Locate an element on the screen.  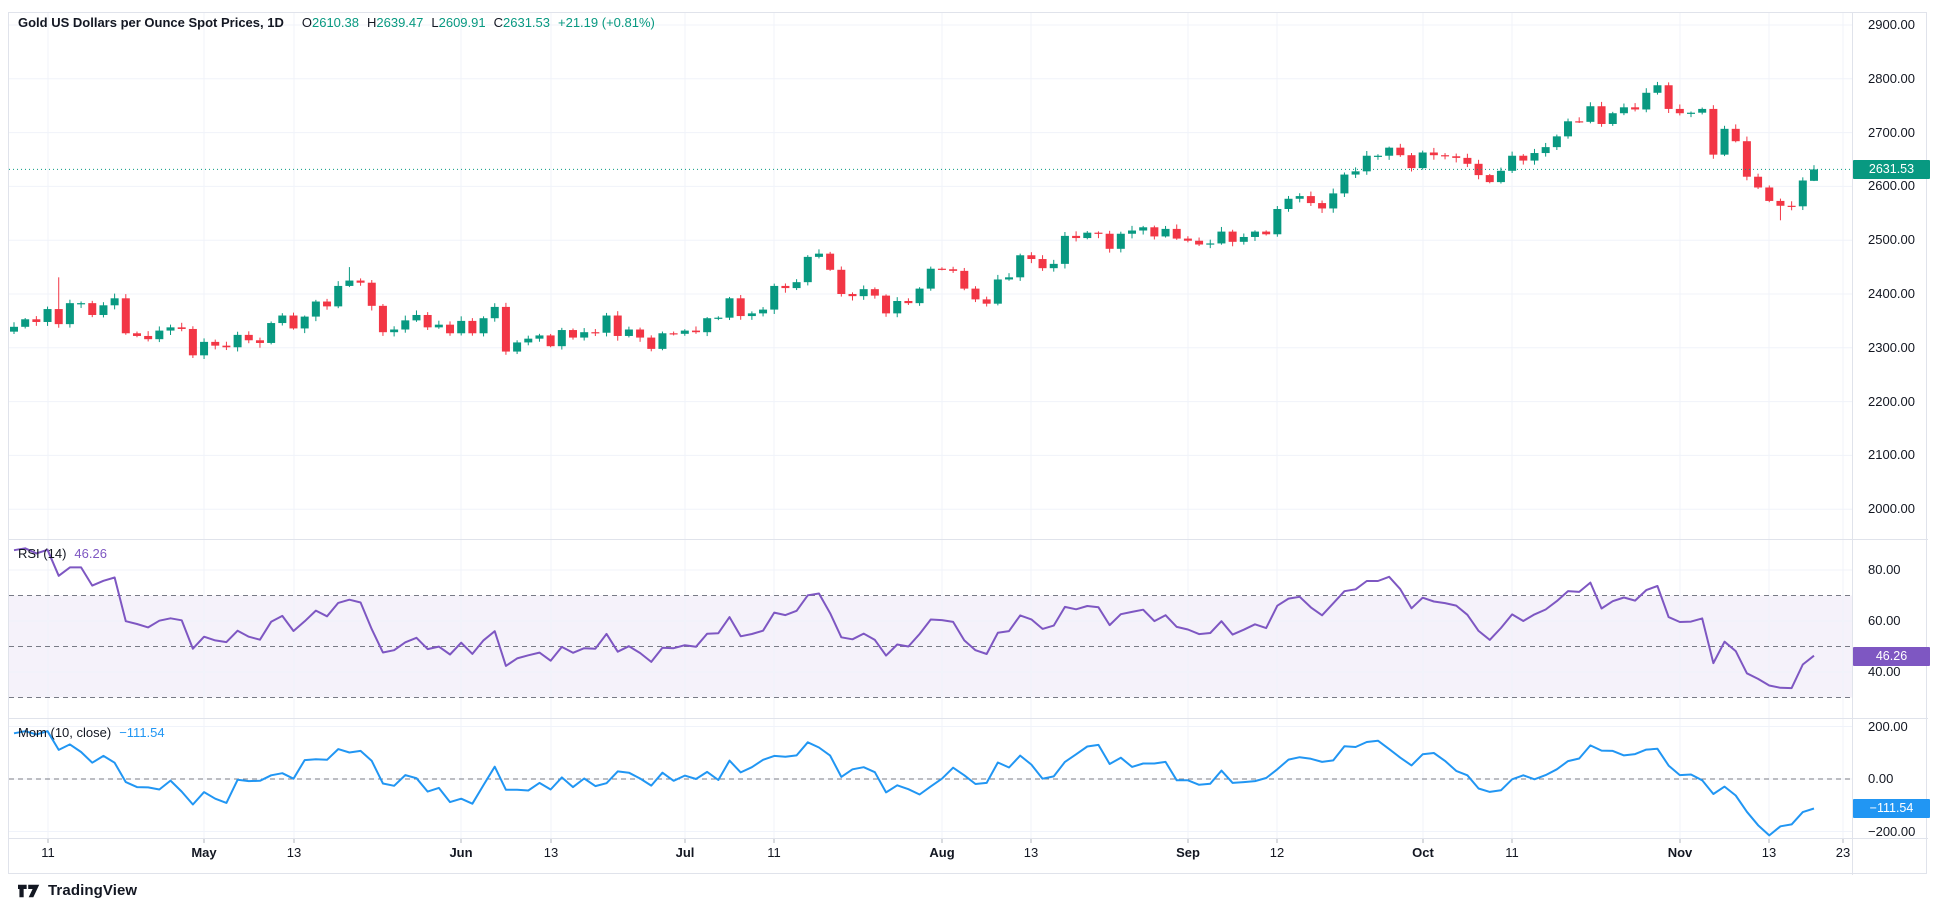
mom-line is located at coordinates (914, 783).